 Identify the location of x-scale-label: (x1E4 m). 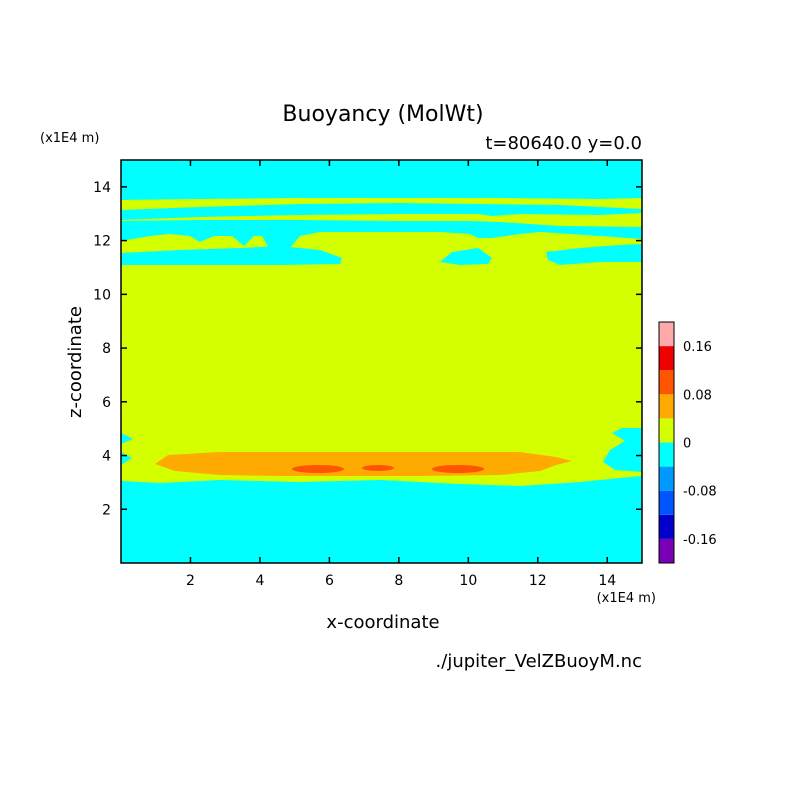
(626, 598).